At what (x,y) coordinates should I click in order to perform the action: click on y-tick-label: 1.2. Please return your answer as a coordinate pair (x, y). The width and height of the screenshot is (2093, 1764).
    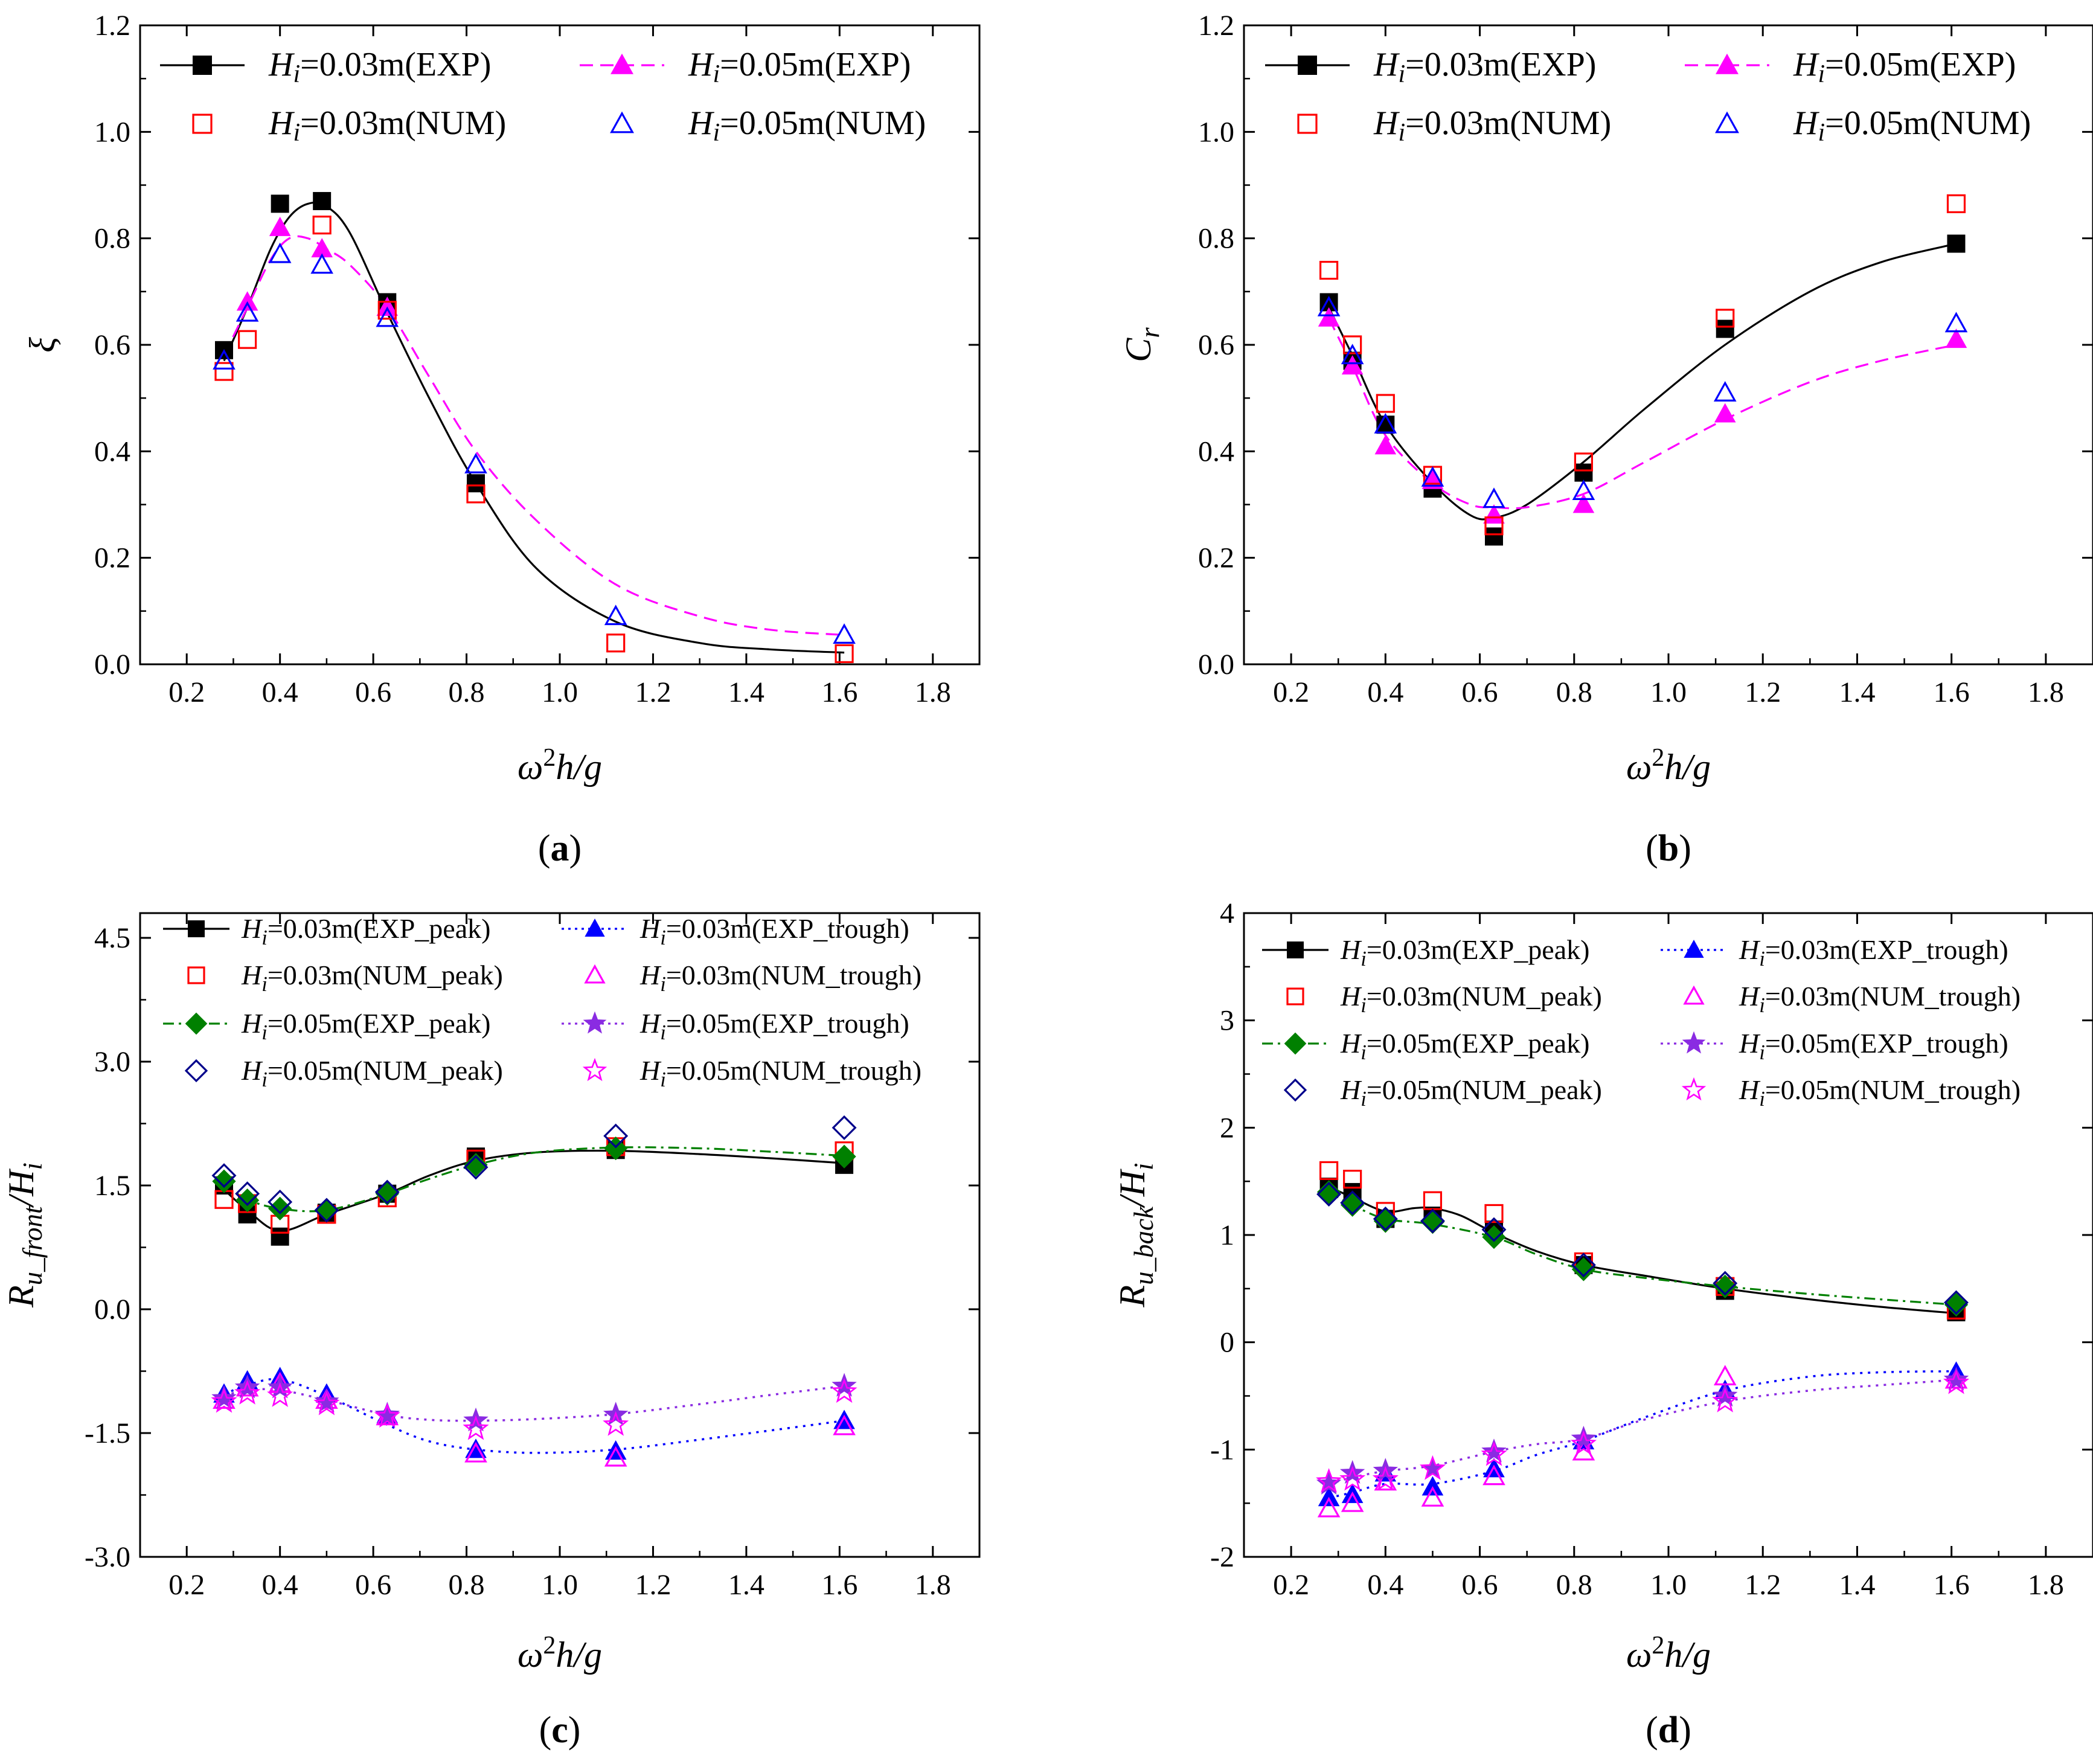
    Looking at the image, I should click on (1216, 26).